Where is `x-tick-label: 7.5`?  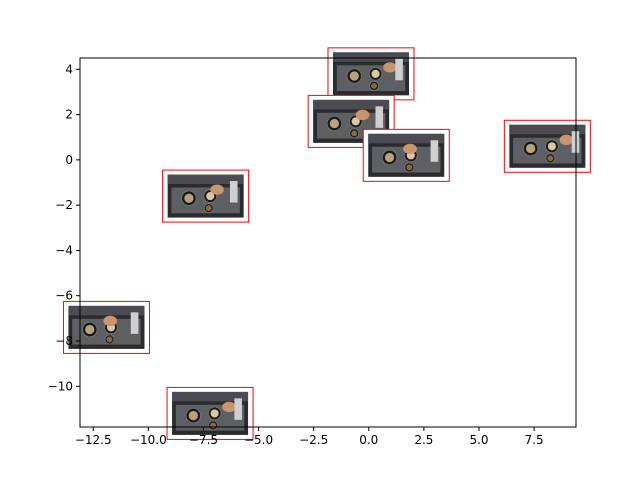 x-tick-label: 7.5 is located at coordinates (534, 440).